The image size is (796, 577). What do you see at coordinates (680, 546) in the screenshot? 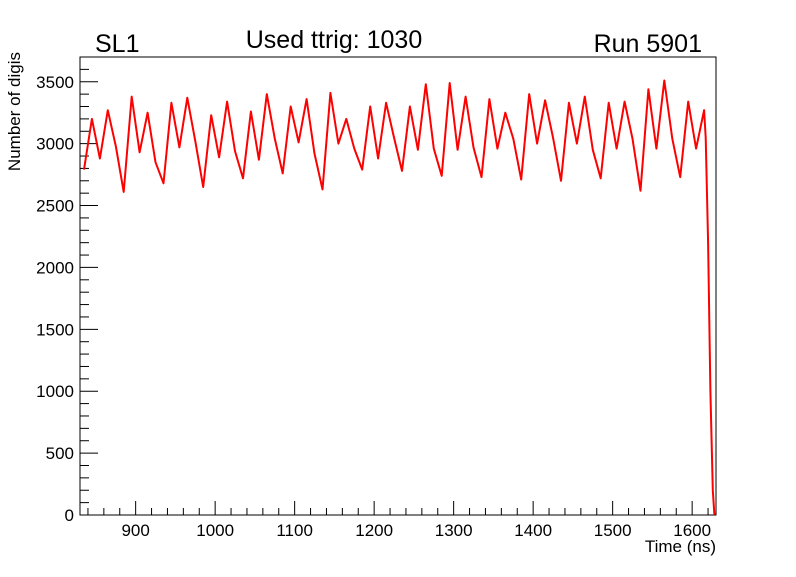
I see `x-axis-label: Time (ns)` at bounding box center [680, 546].